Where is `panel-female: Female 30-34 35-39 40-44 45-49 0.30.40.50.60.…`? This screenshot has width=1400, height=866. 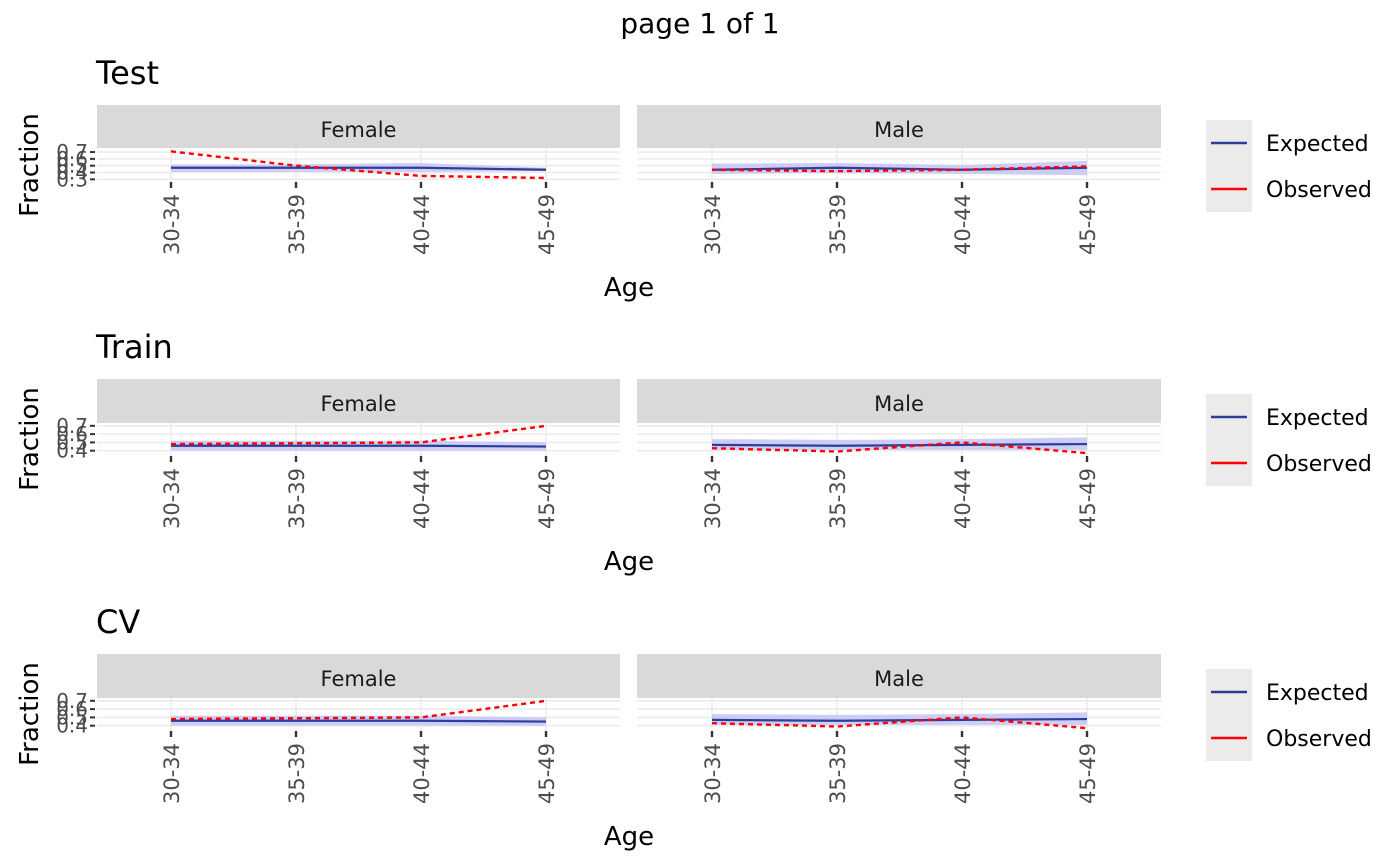 panel-female: Female 30-34 35-39 40-44 45-49 0.30.40.50.60.… is located at coordinates (338, 180).